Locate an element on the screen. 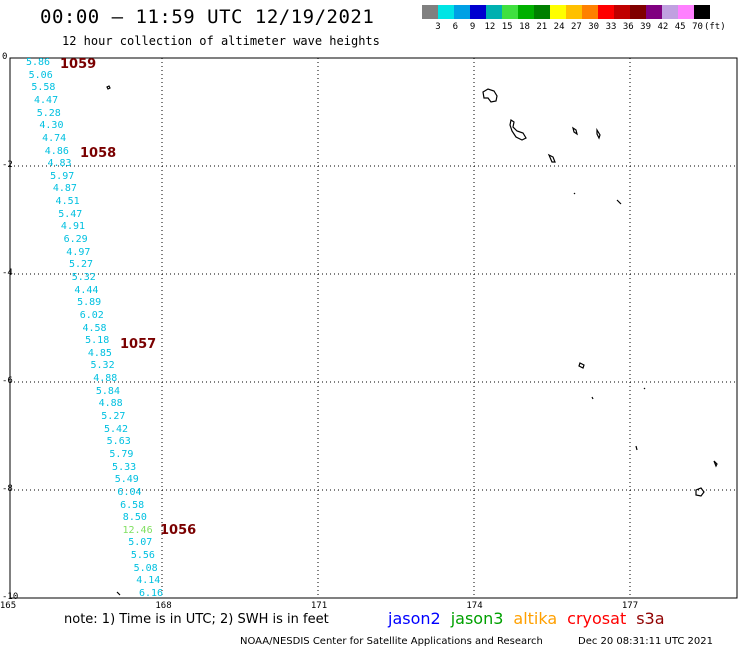  wave-height-label: 4.88 is located at coordinates (105, 379).